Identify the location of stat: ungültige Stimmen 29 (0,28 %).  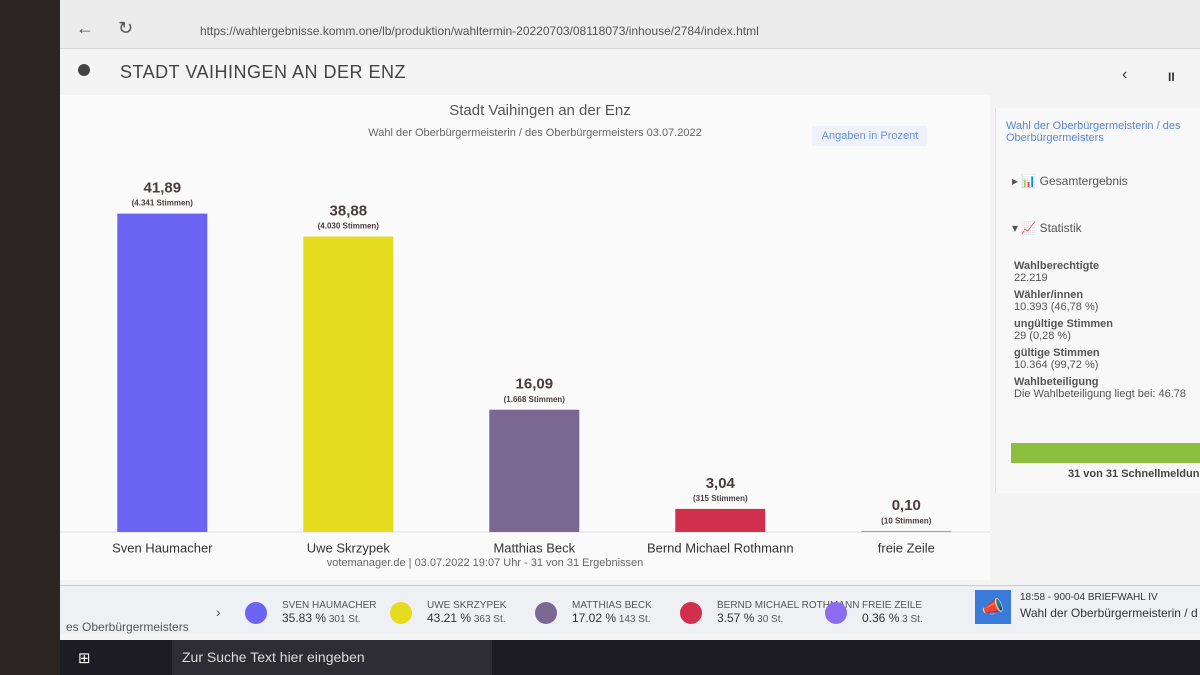
(1107, 330).